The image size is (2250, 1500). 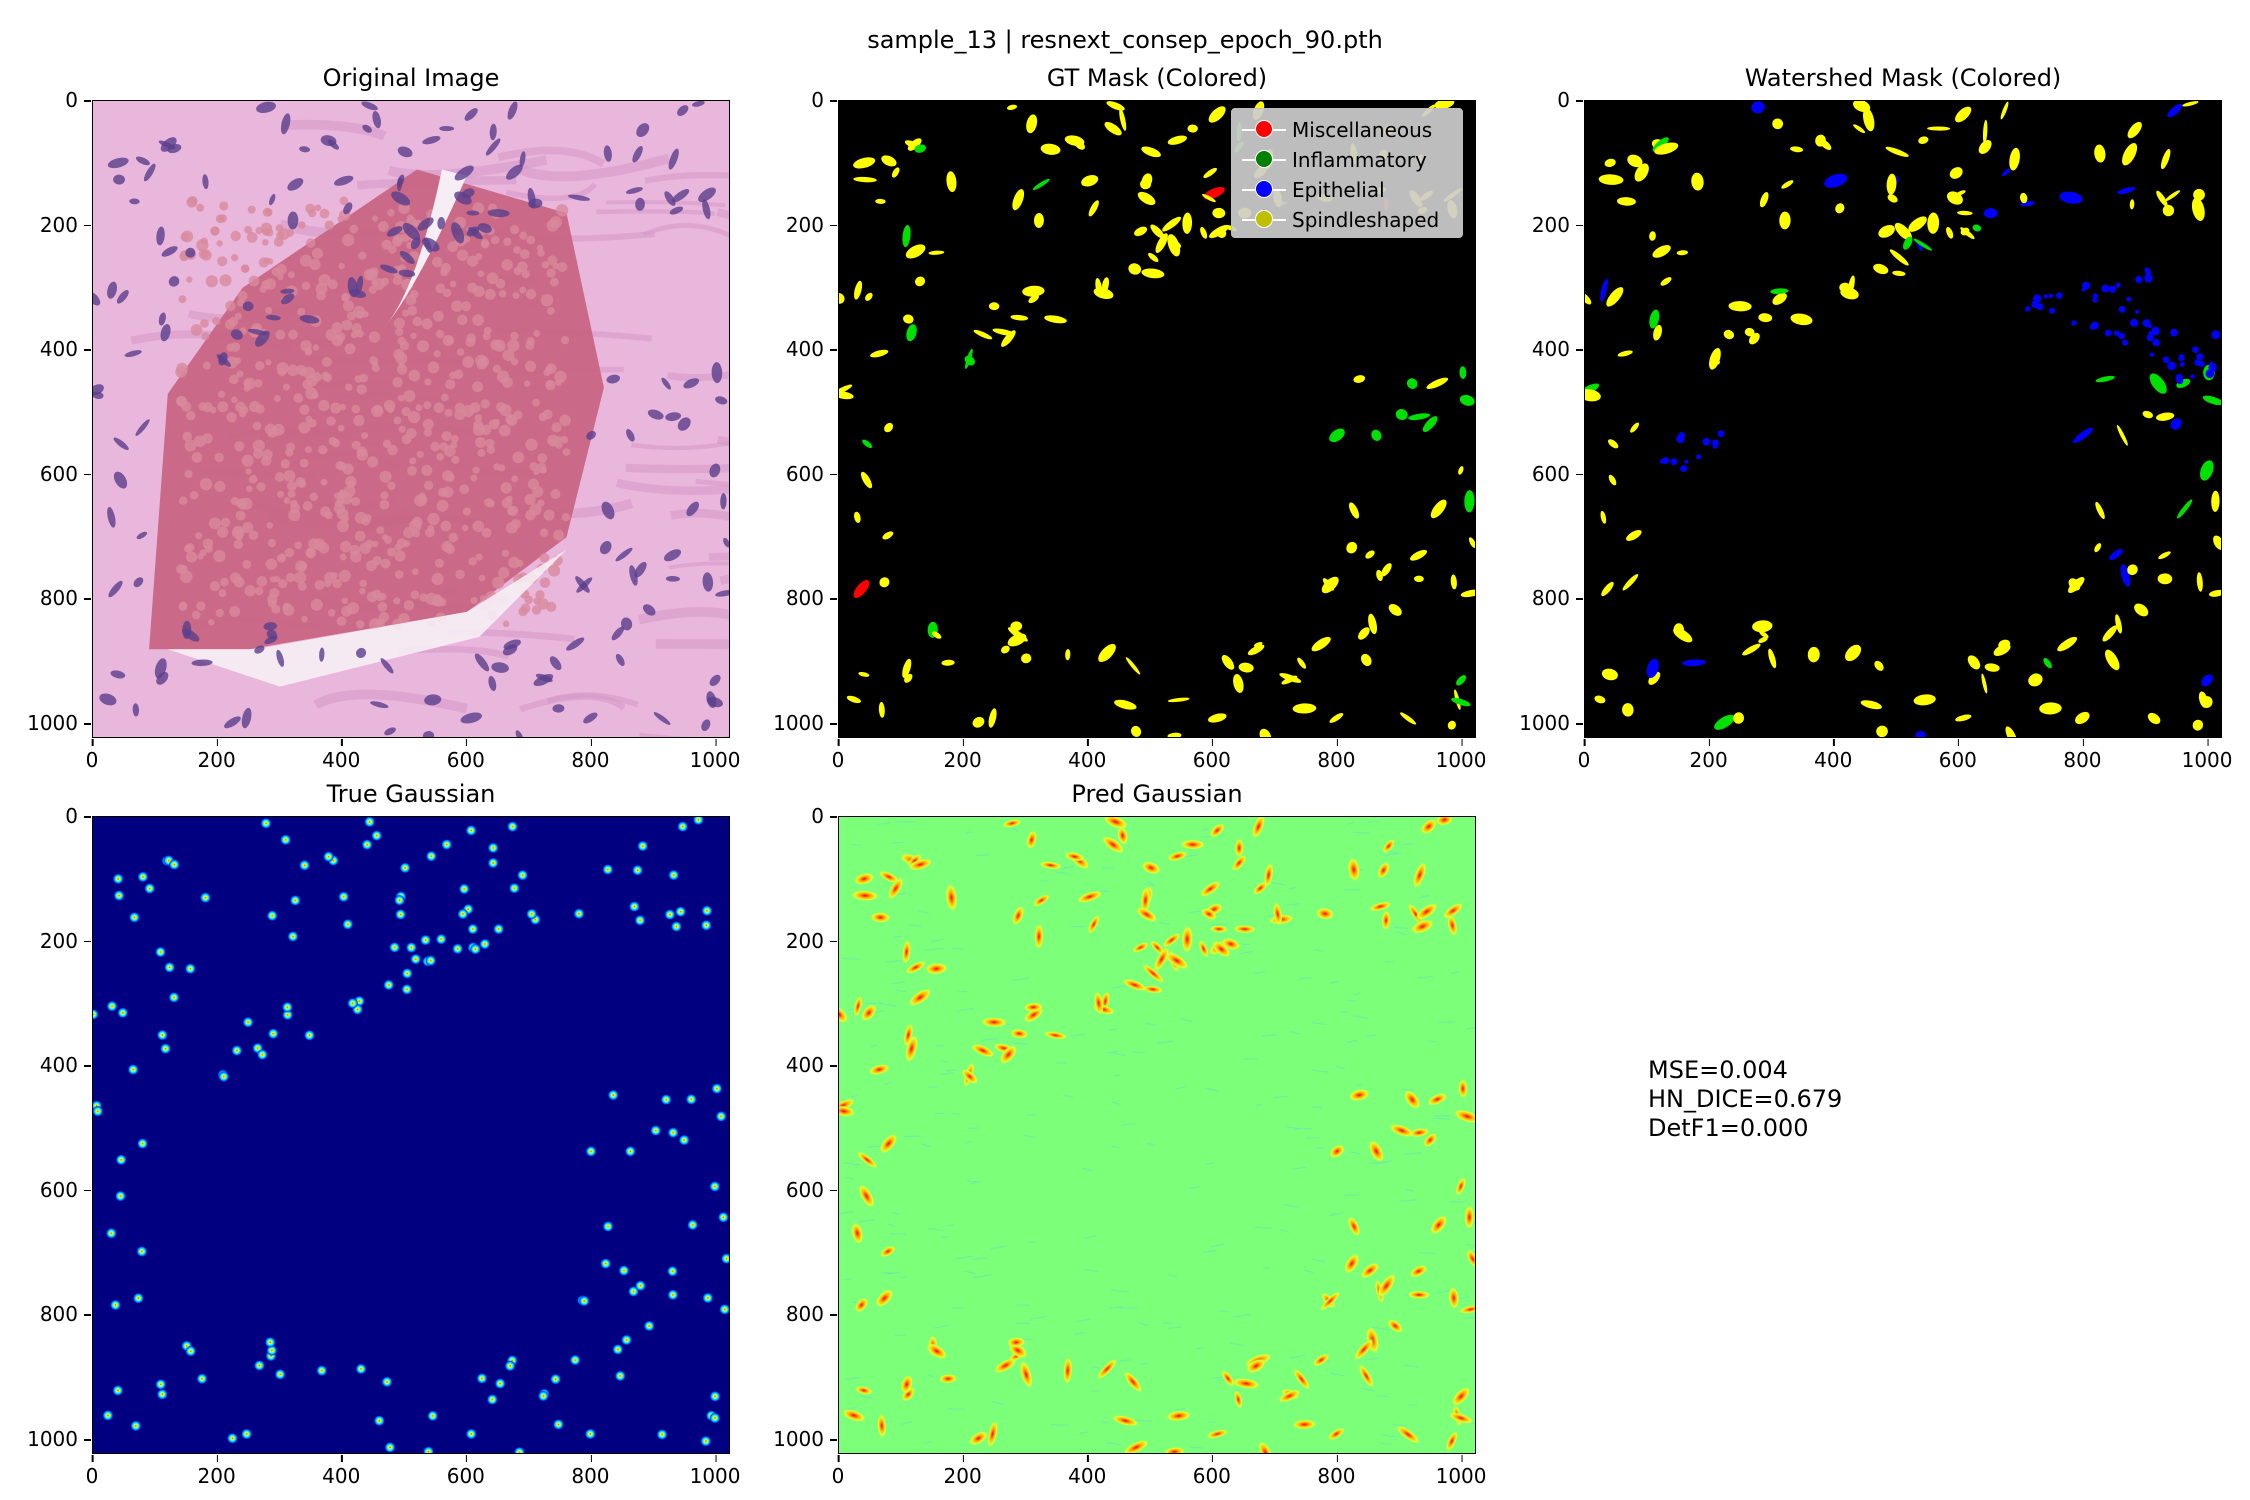 I want to click on stroma-fiber, so click(x=684, y=734).